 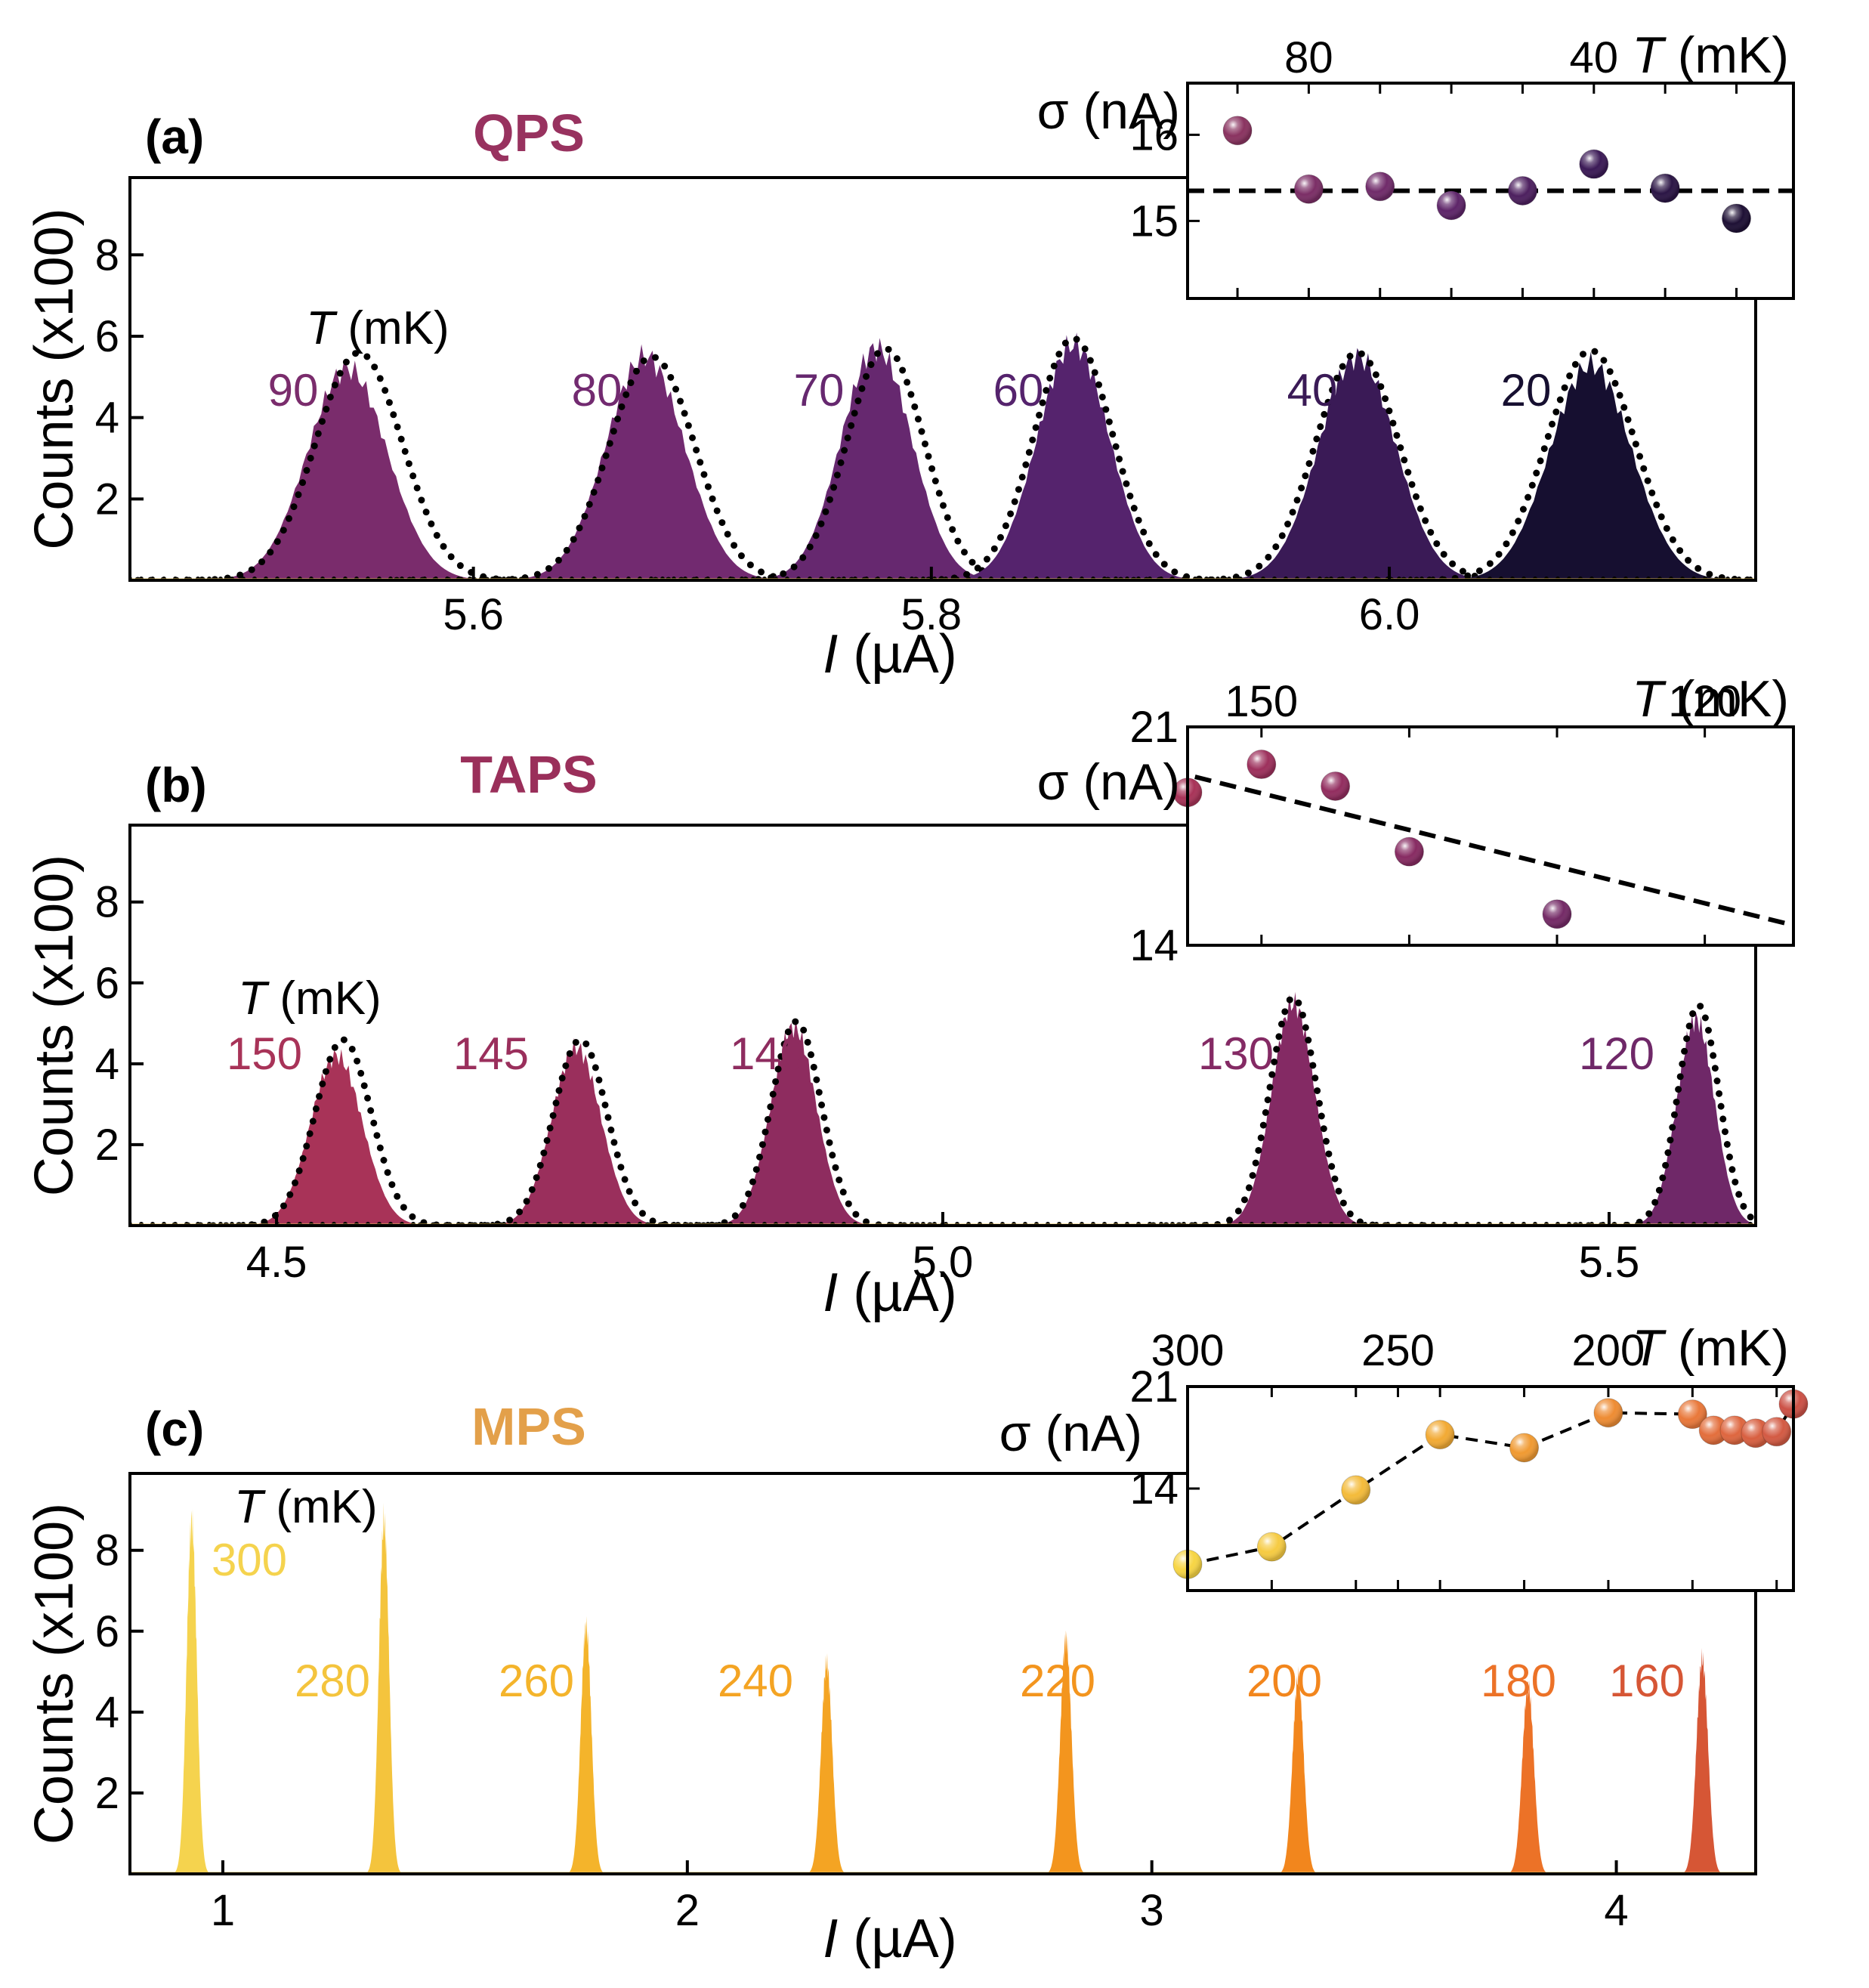 What do you see at coordinates (1057, 1681) in the screenshot?
I see `peak-label-220: 220` at bounding box center [1057, 1681].